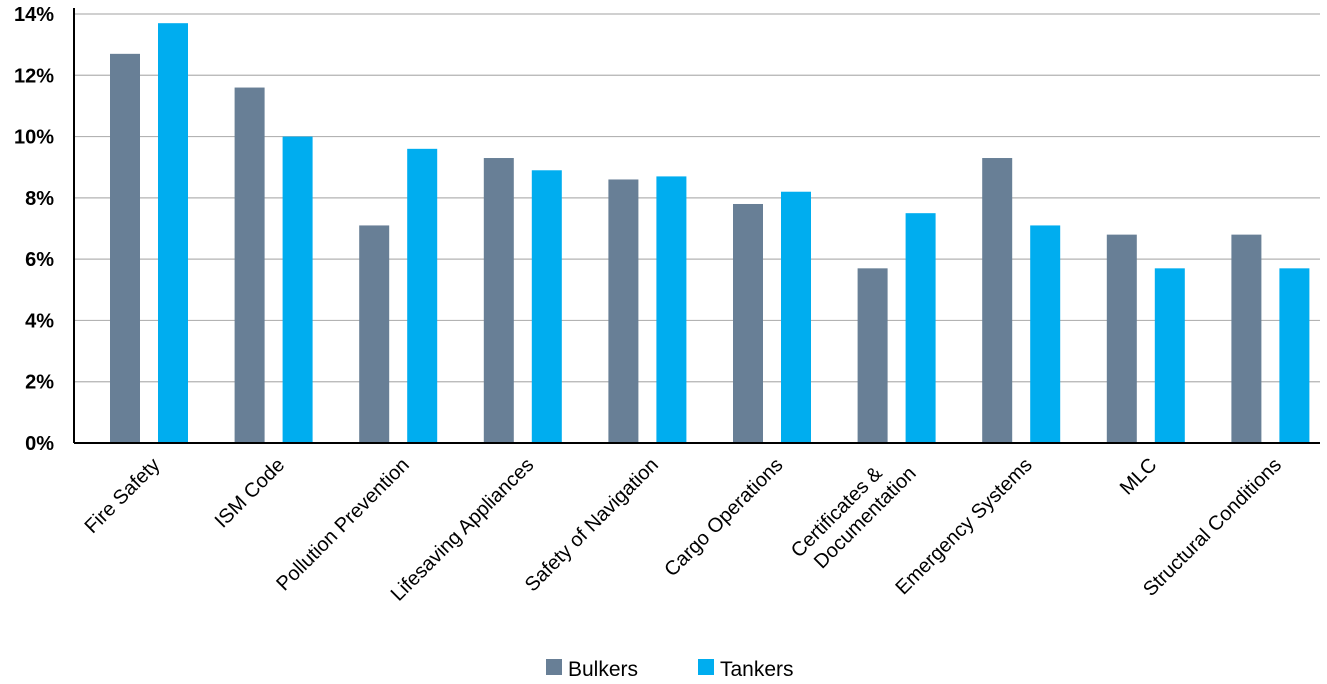 The image size is (1327, 684). Describe the element at coordinates (854, 512) in the screenshot. I see `x-tick-label: Certificates &Documentation` at that location.